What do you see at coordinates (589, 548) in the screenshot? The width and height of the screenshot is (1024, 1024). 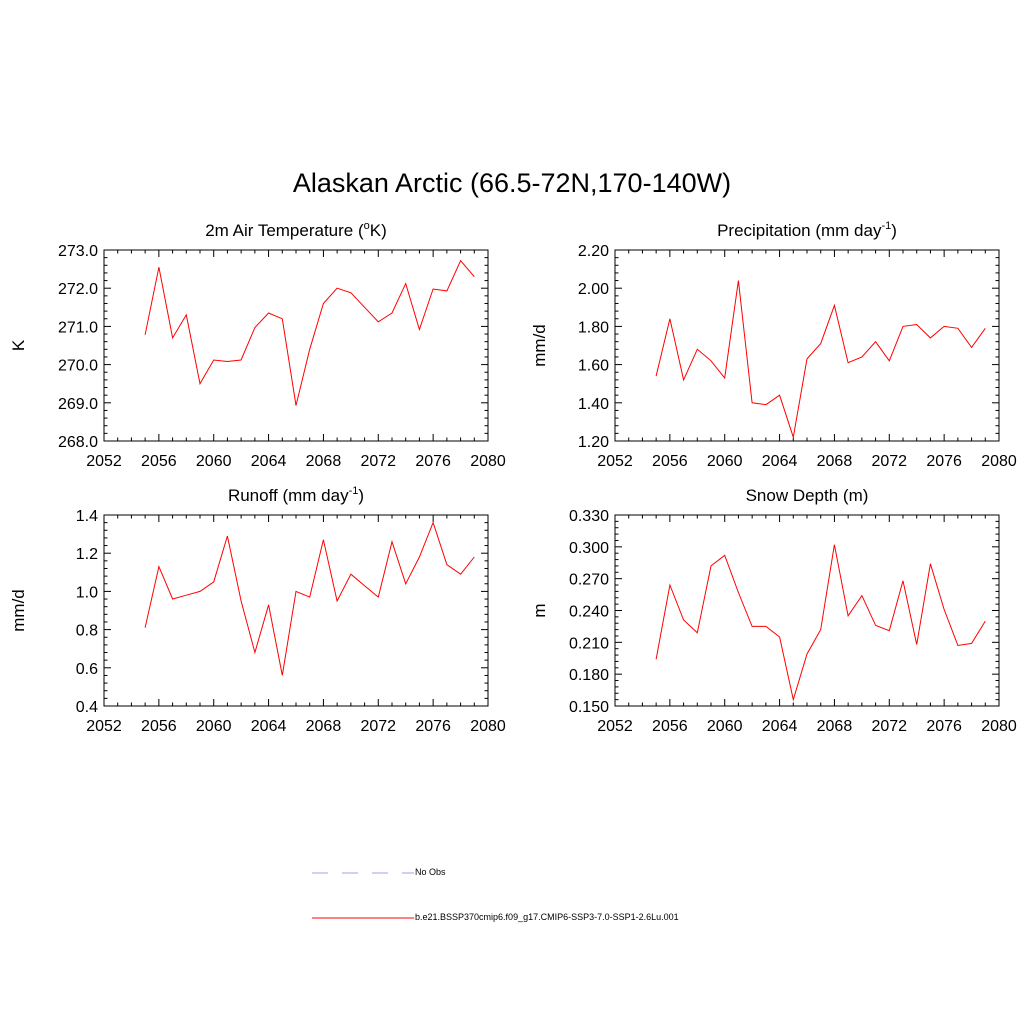 I see `y-tick-label: 0.300` at bounding box center [589, 548].